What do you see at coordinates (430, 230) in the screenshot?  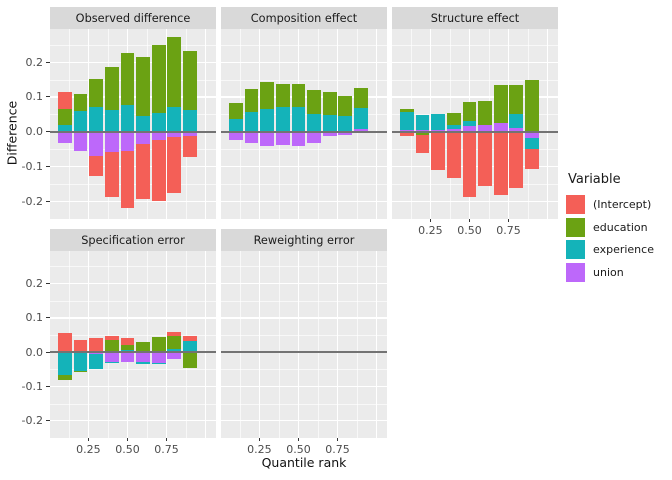 I see `x-tick-label: 0.25` at bounding box center [430, 230].